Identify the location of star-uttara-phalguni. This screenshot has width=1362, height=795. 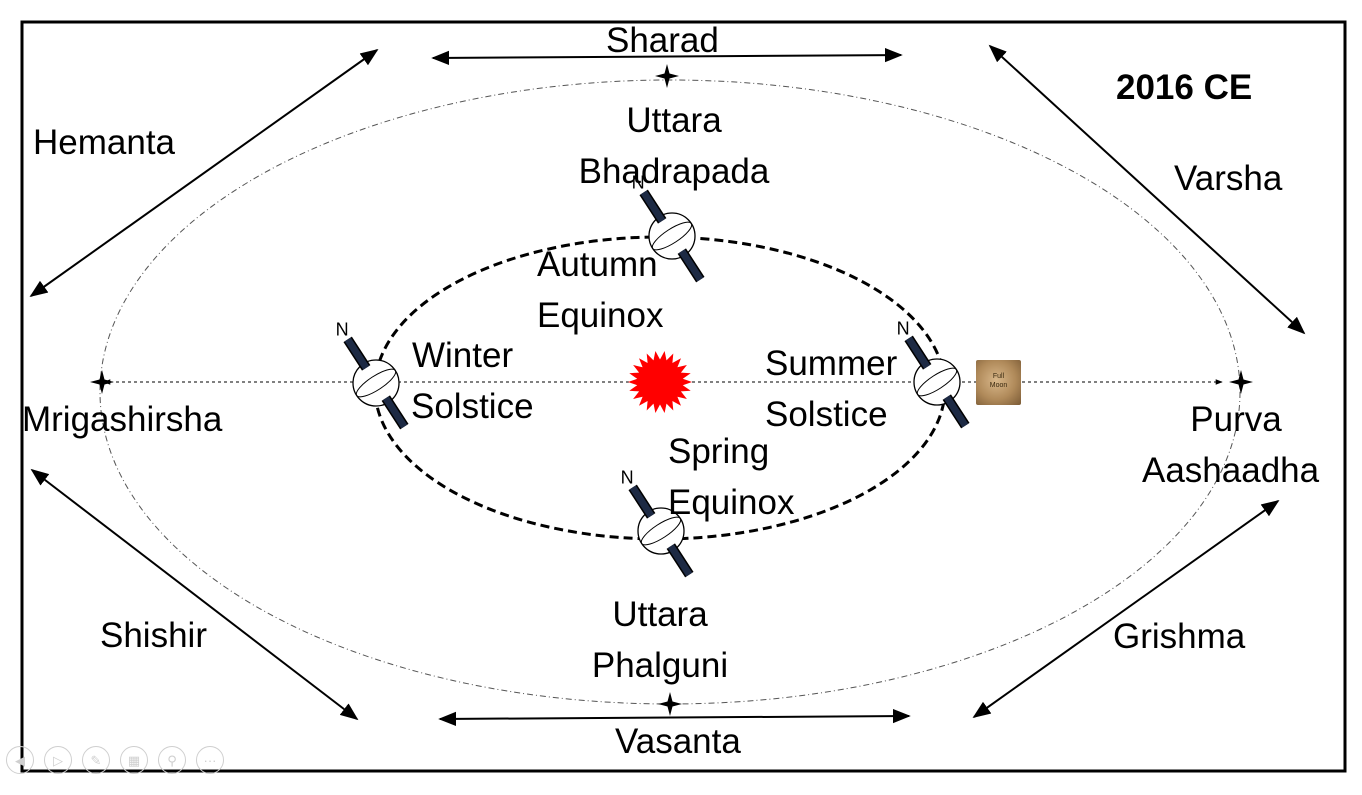
(670, 704).